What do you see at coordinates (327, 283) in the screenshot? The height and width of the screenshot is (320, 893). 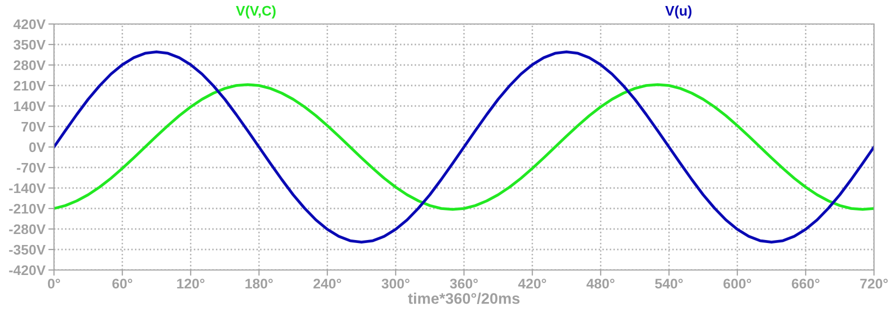 I see `x-tick-label: 240°` at bounding box center [327, 283].